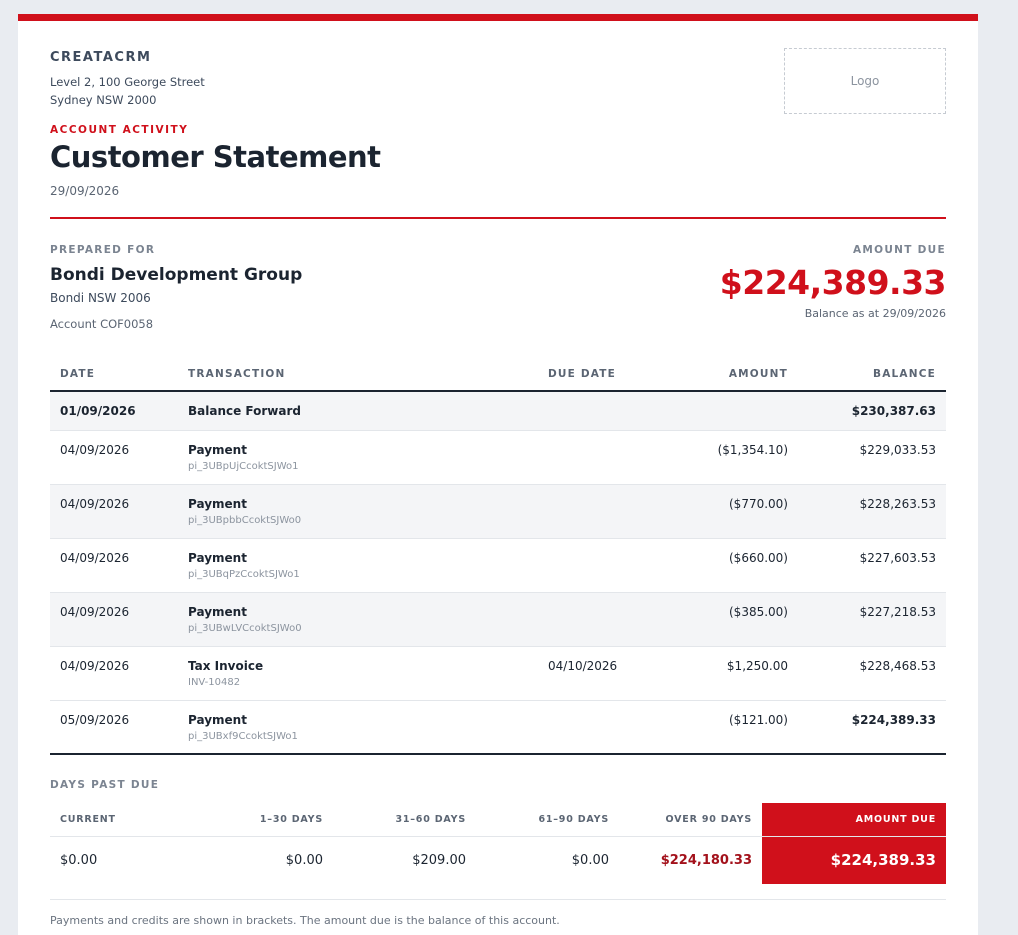 This screenshot has width=1018, height=935. What do you see at coordinates (872, 511) in the screenshot?
I see `row-balance: $228,263.53` at bounding box center [872, 511].